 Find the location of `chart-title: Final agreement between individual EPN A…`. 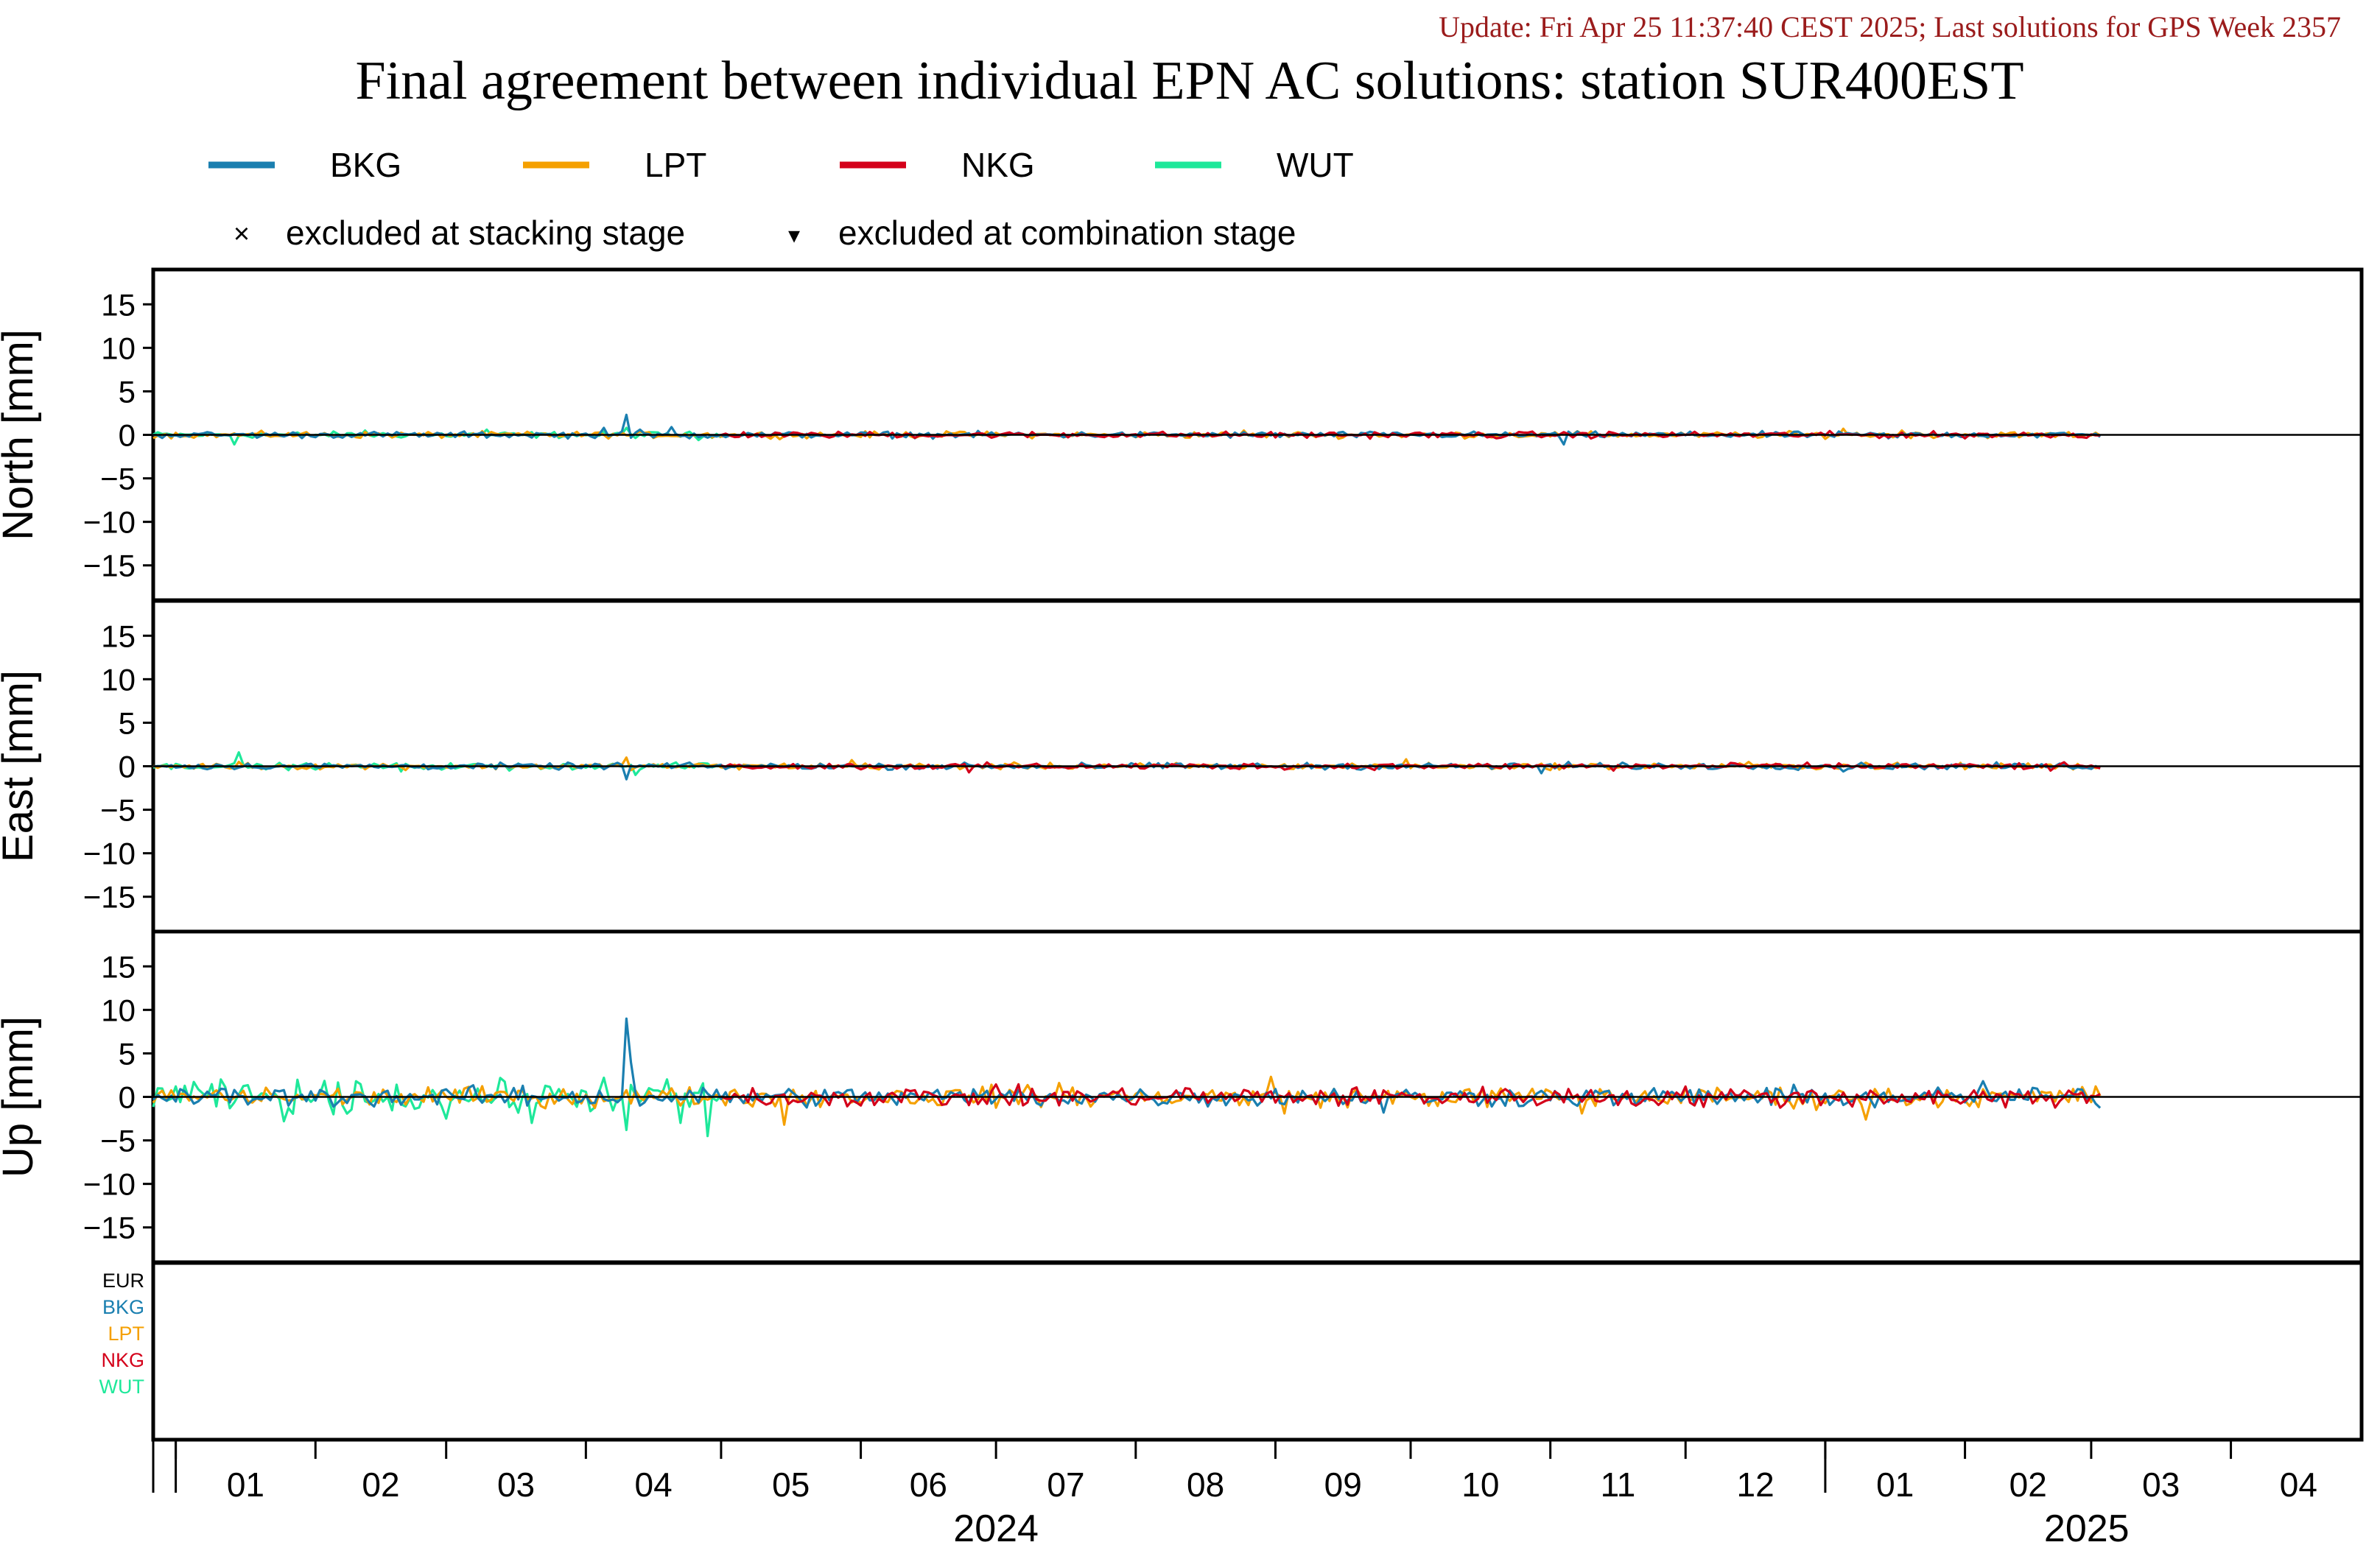

chart-title: Final agreement between individual EPN A… is located at coordinates (1189, 81).